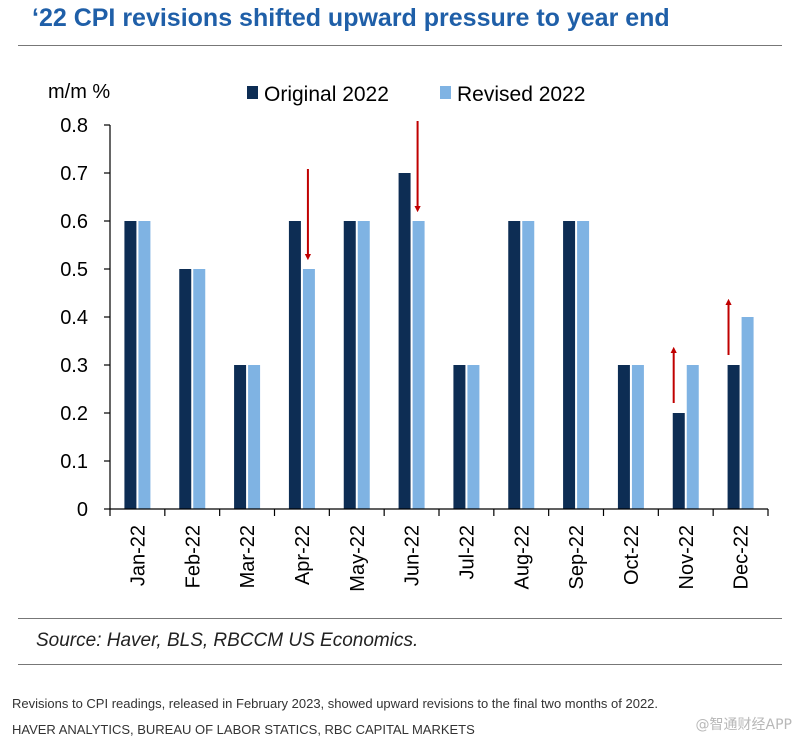  What do you see at coordinates (138, 555) in the screenshot?
I see `x-tick-label: Jan-22` at bounding box center [138, 555].